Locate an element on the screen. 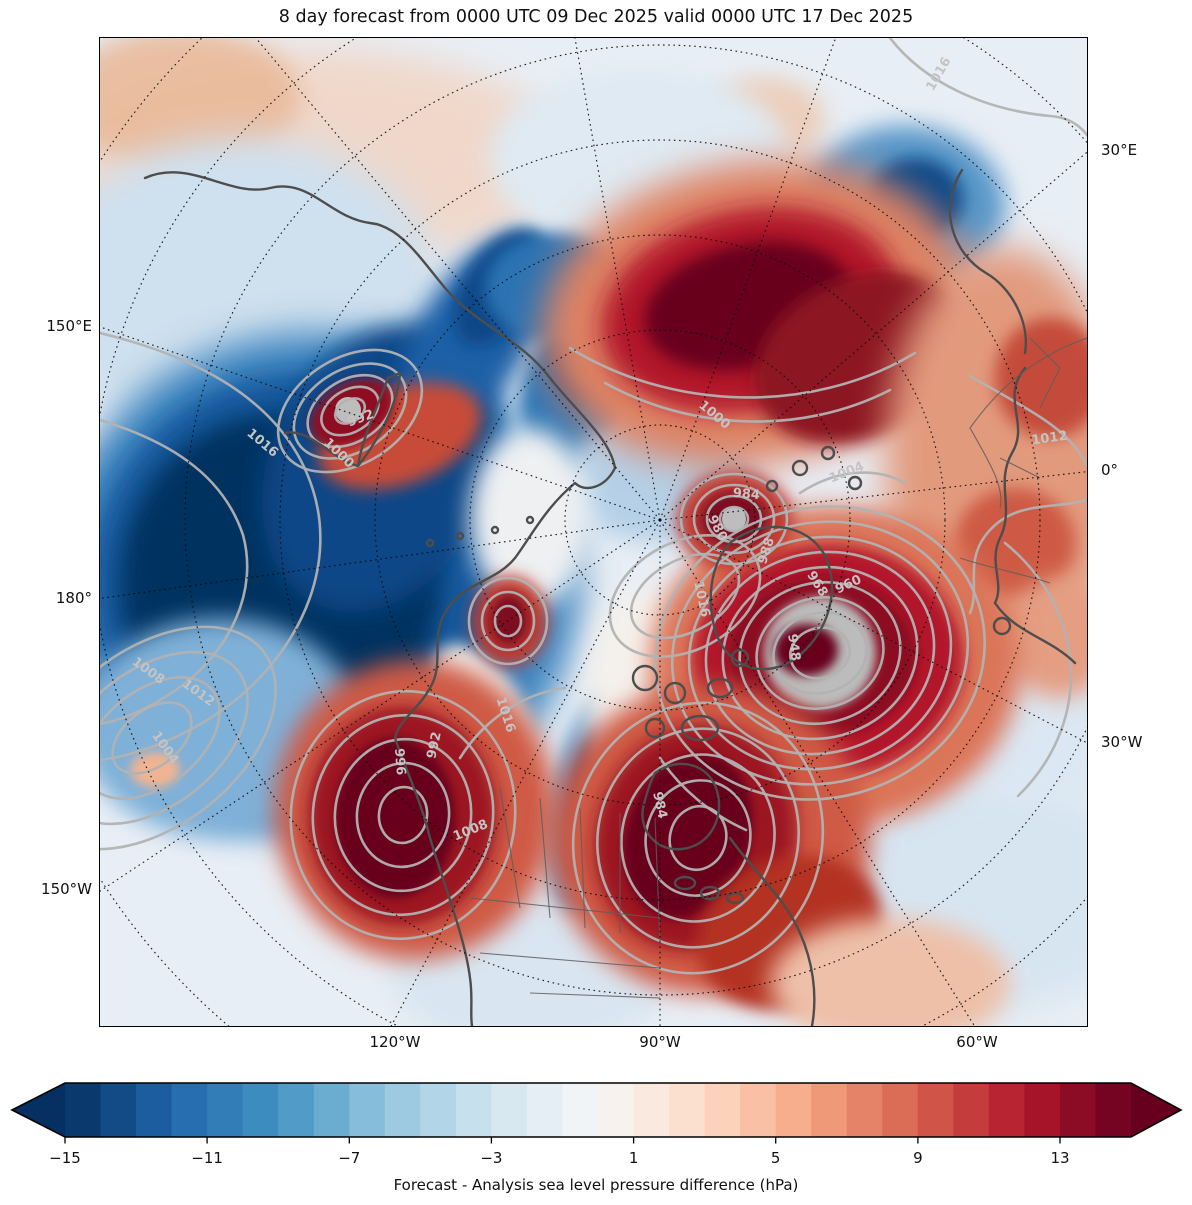  lon-label-30w: 30°W is located at coordinates (1122, 742).